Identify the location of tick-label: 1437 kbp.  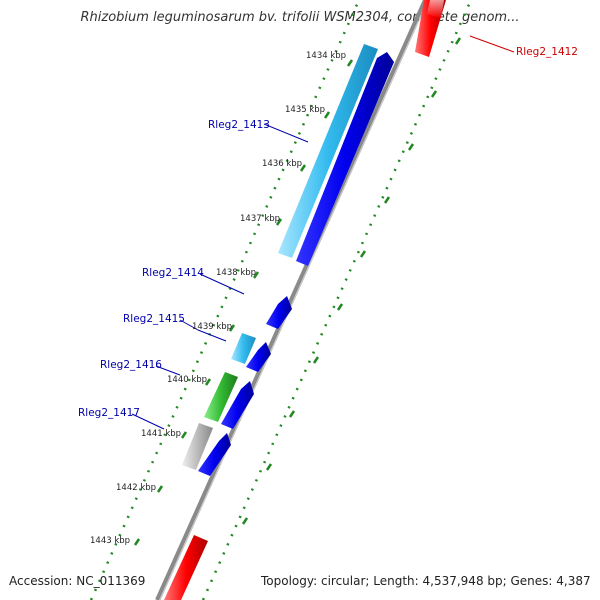
(260, 219).